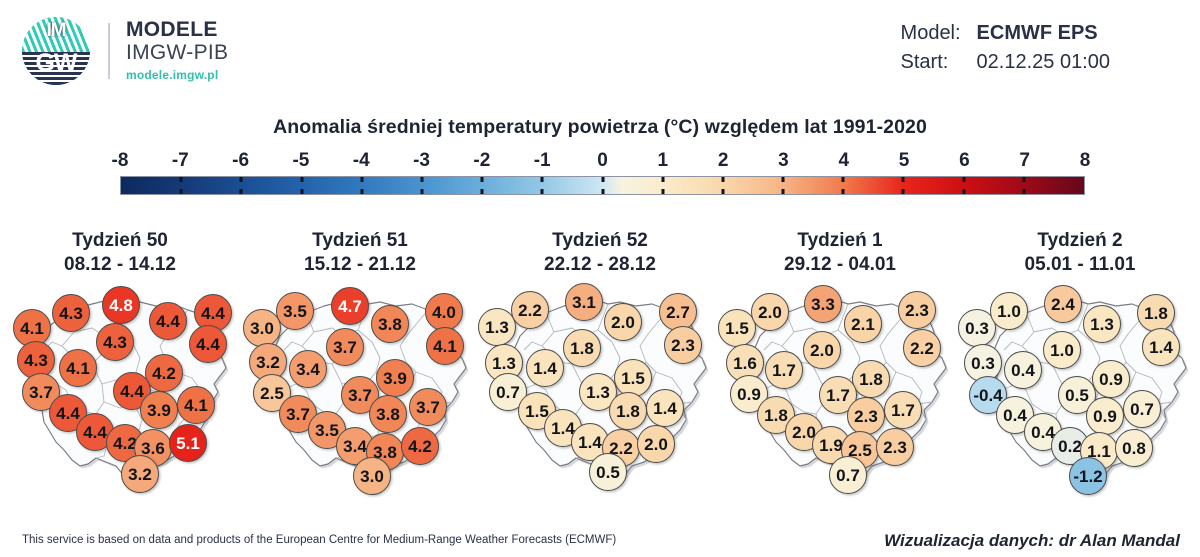 The width and height of the screenshot is (1200, 557). Describe the element at coordinates (964, 160) in the screenshot. I see `colorbar-tick-6: 6` at that location.